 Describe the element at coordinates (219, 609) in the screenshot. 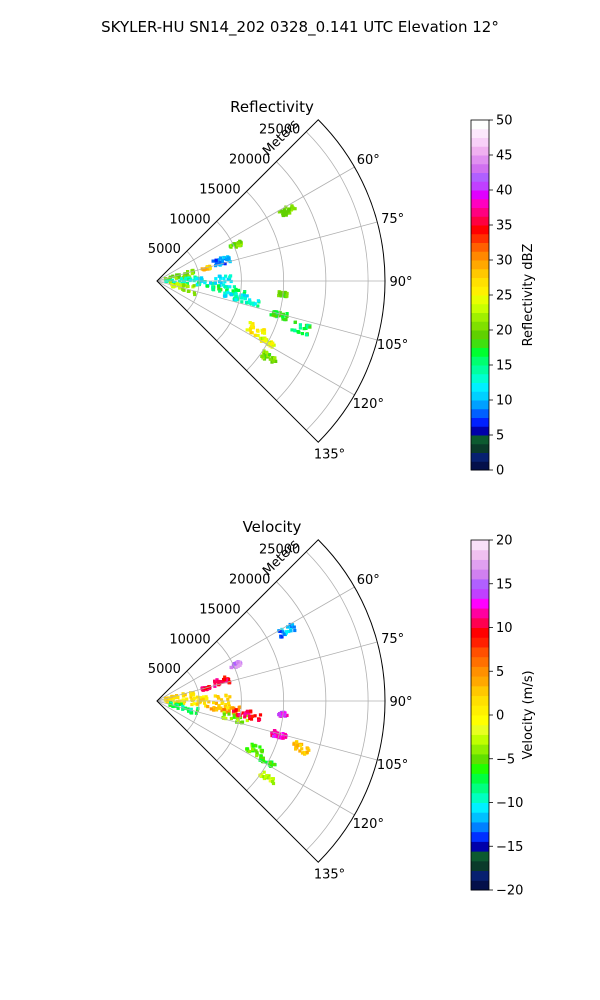

I see `velocity-range-tick-label: 15000` at that location.